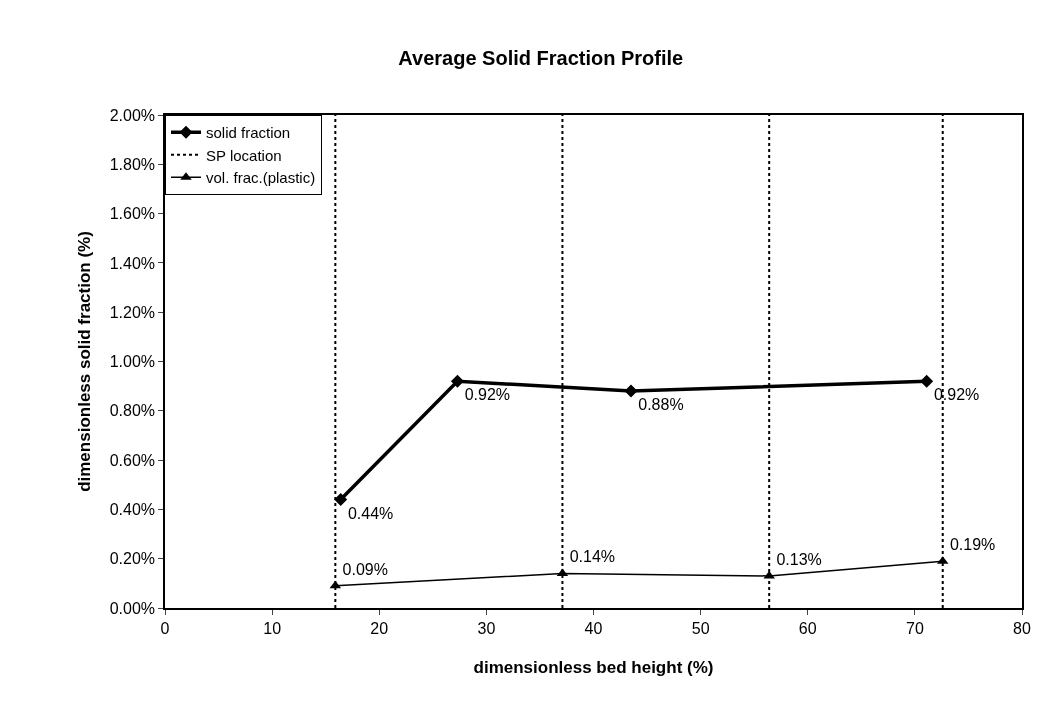 The width and height of the screenshot is (1040, 723). What do you see at coordinates (261, 178) in the screenshot?
I see `legend-label: vol. frac.(plastic)` at bounding box center [261, 178].